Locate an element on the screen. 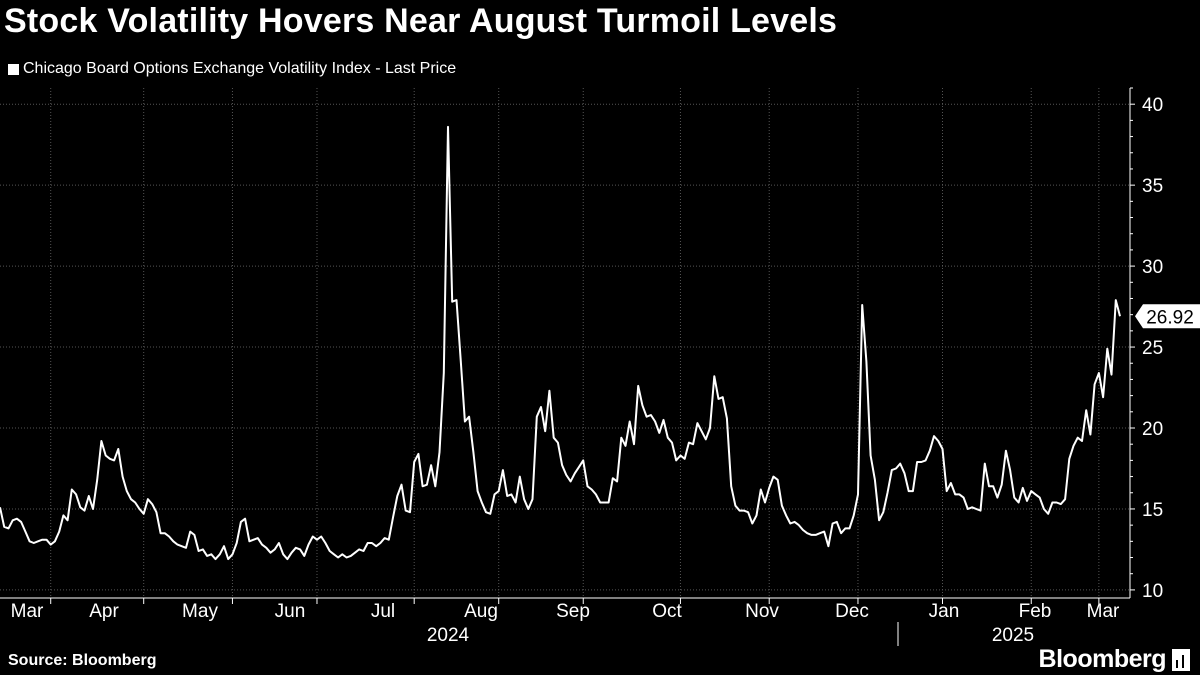 Image resolution: width=1200 pixels, height=675 pixels. last-value-label: 26.92 is located at coordinates (1170, 317).